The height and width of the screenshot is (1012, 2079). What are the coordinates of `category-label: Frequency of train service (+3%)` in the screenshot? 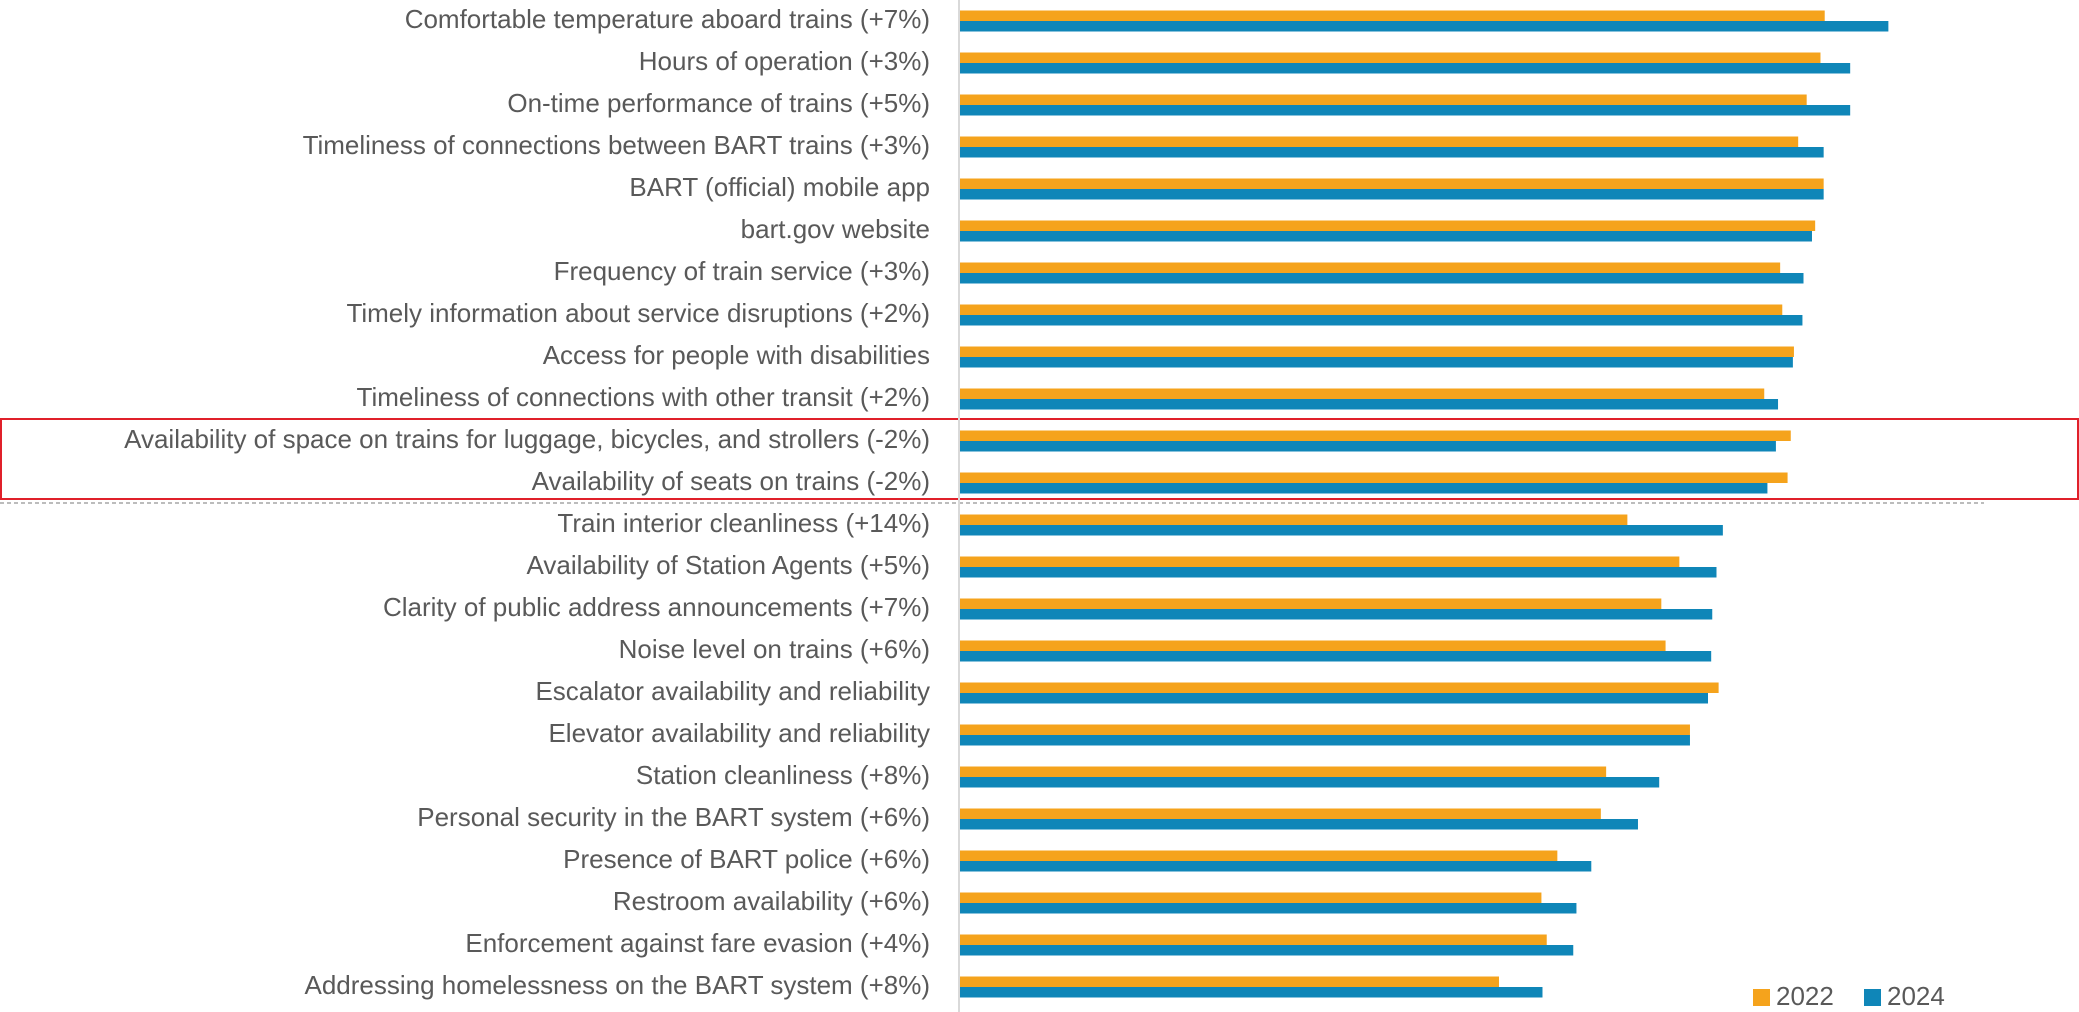 It's located at (742, 271).